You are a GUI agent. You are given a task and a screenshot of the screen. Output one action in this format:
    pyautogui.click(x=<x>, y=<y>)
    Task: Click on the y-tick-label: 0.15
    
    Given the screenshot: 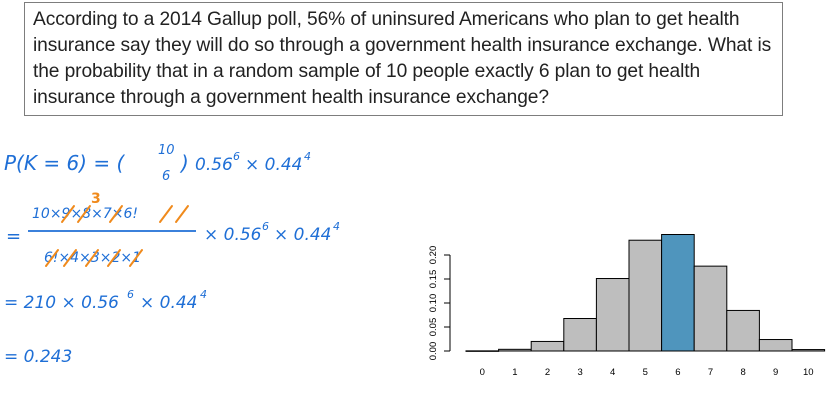 What is the action you would take?
    pyautogui.click(x=433, y=279)
    